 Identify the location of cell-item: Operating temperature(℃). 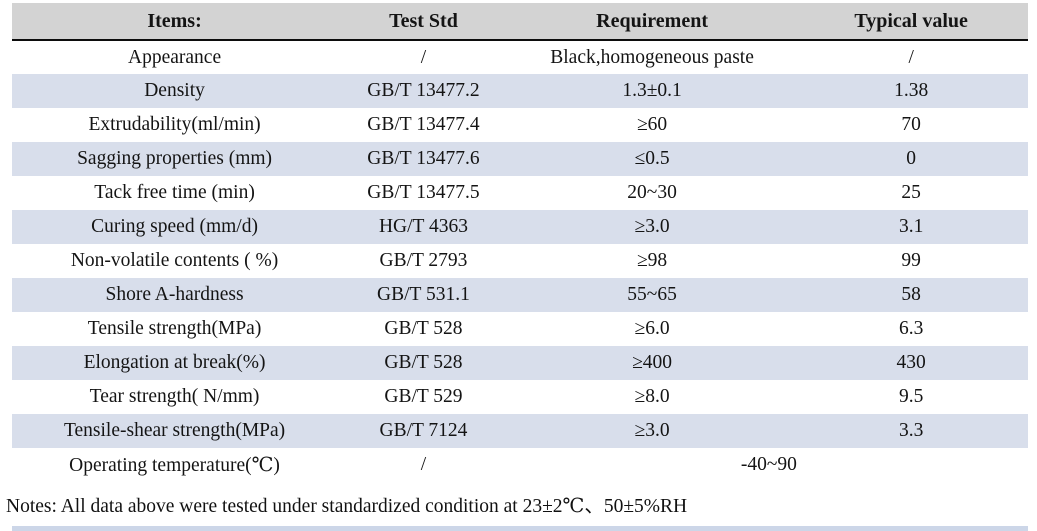
(174, 465).